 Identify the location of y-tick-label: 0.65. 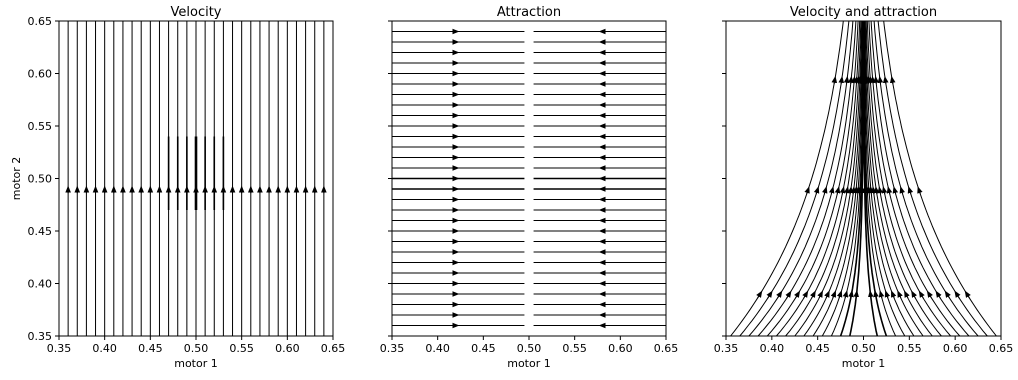
(40, 21).